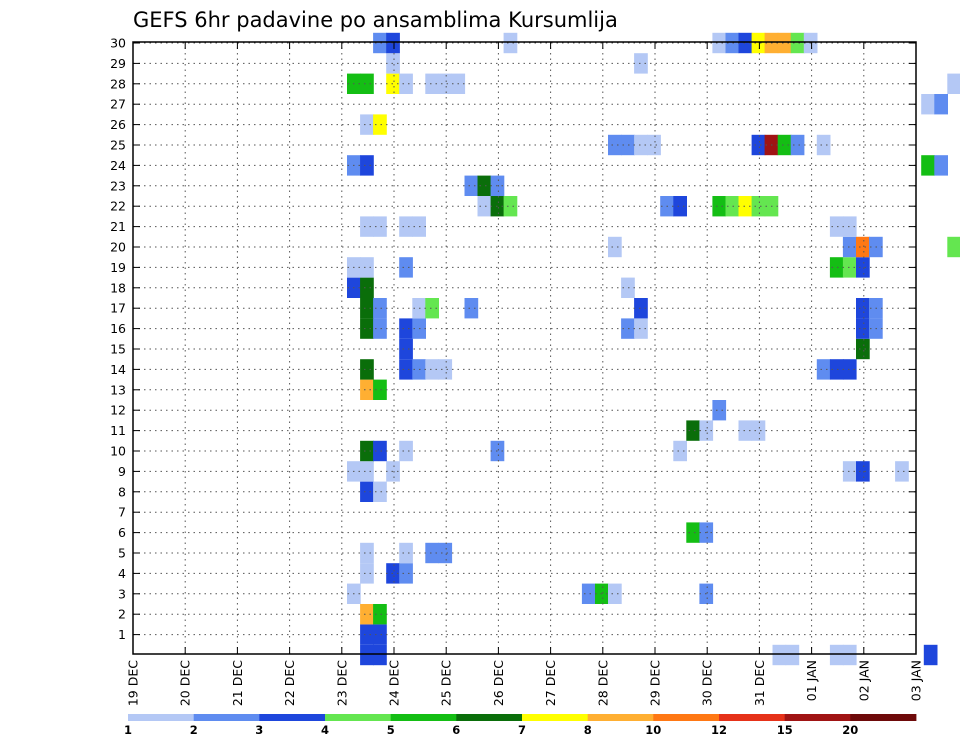  I want to click on y-tick-label: 2, so click(122, 614).